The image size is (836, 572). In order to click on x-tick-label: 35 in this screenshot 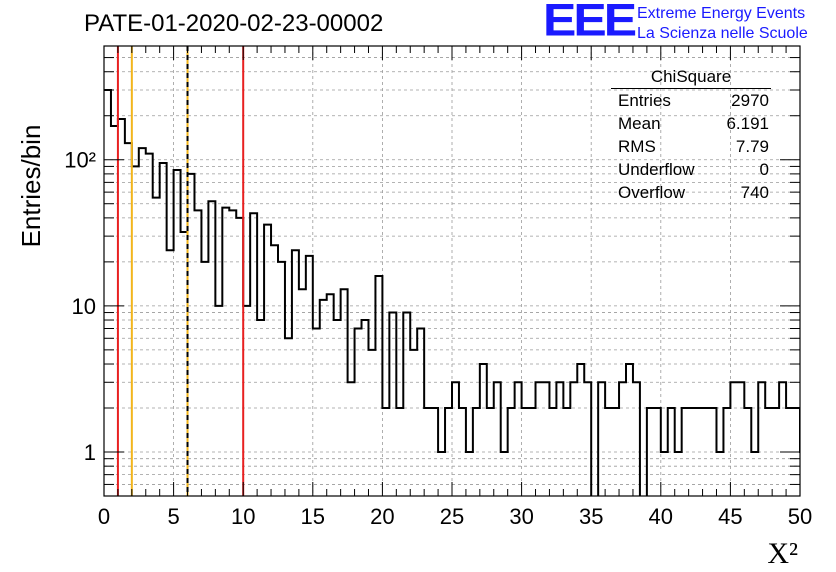, I will do `click(591, 516)`.